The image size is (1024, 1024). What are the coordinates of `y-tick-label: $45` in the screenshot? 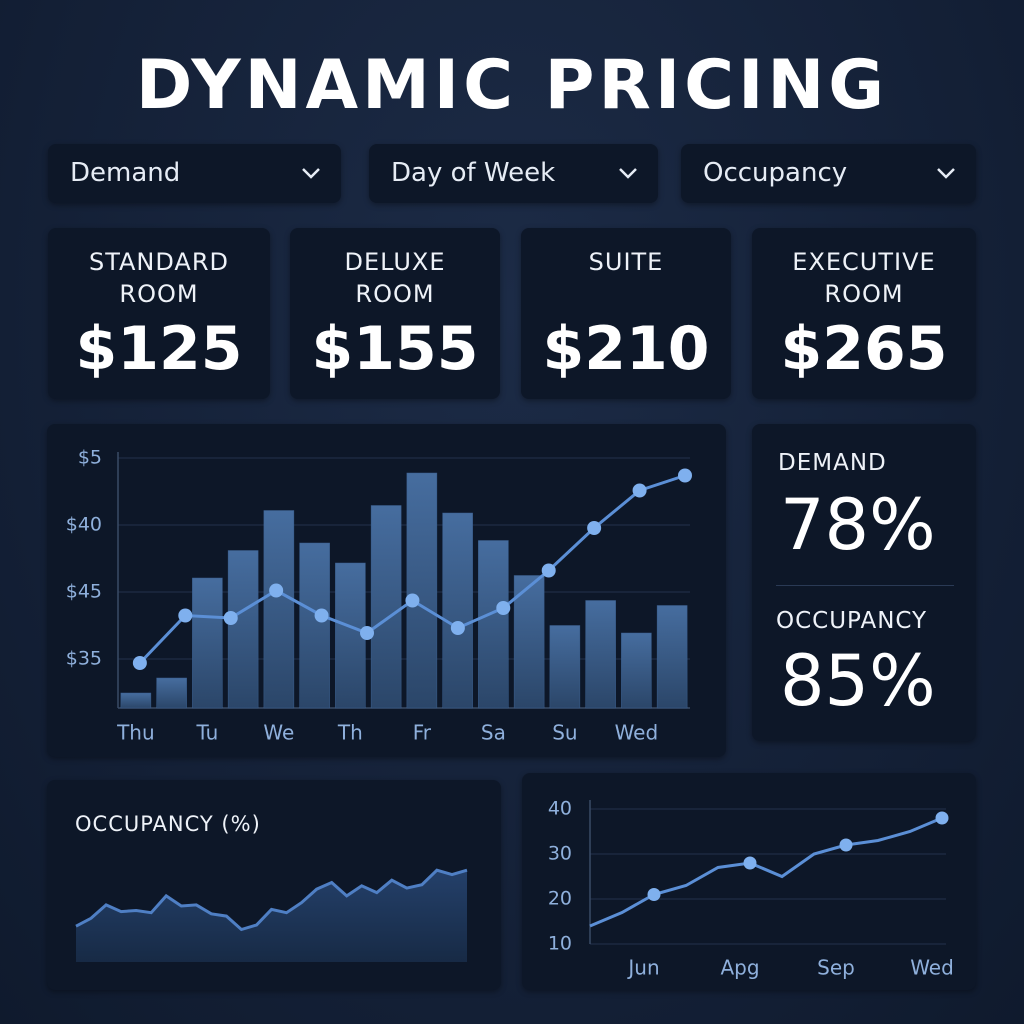 It's located at (84, 592).